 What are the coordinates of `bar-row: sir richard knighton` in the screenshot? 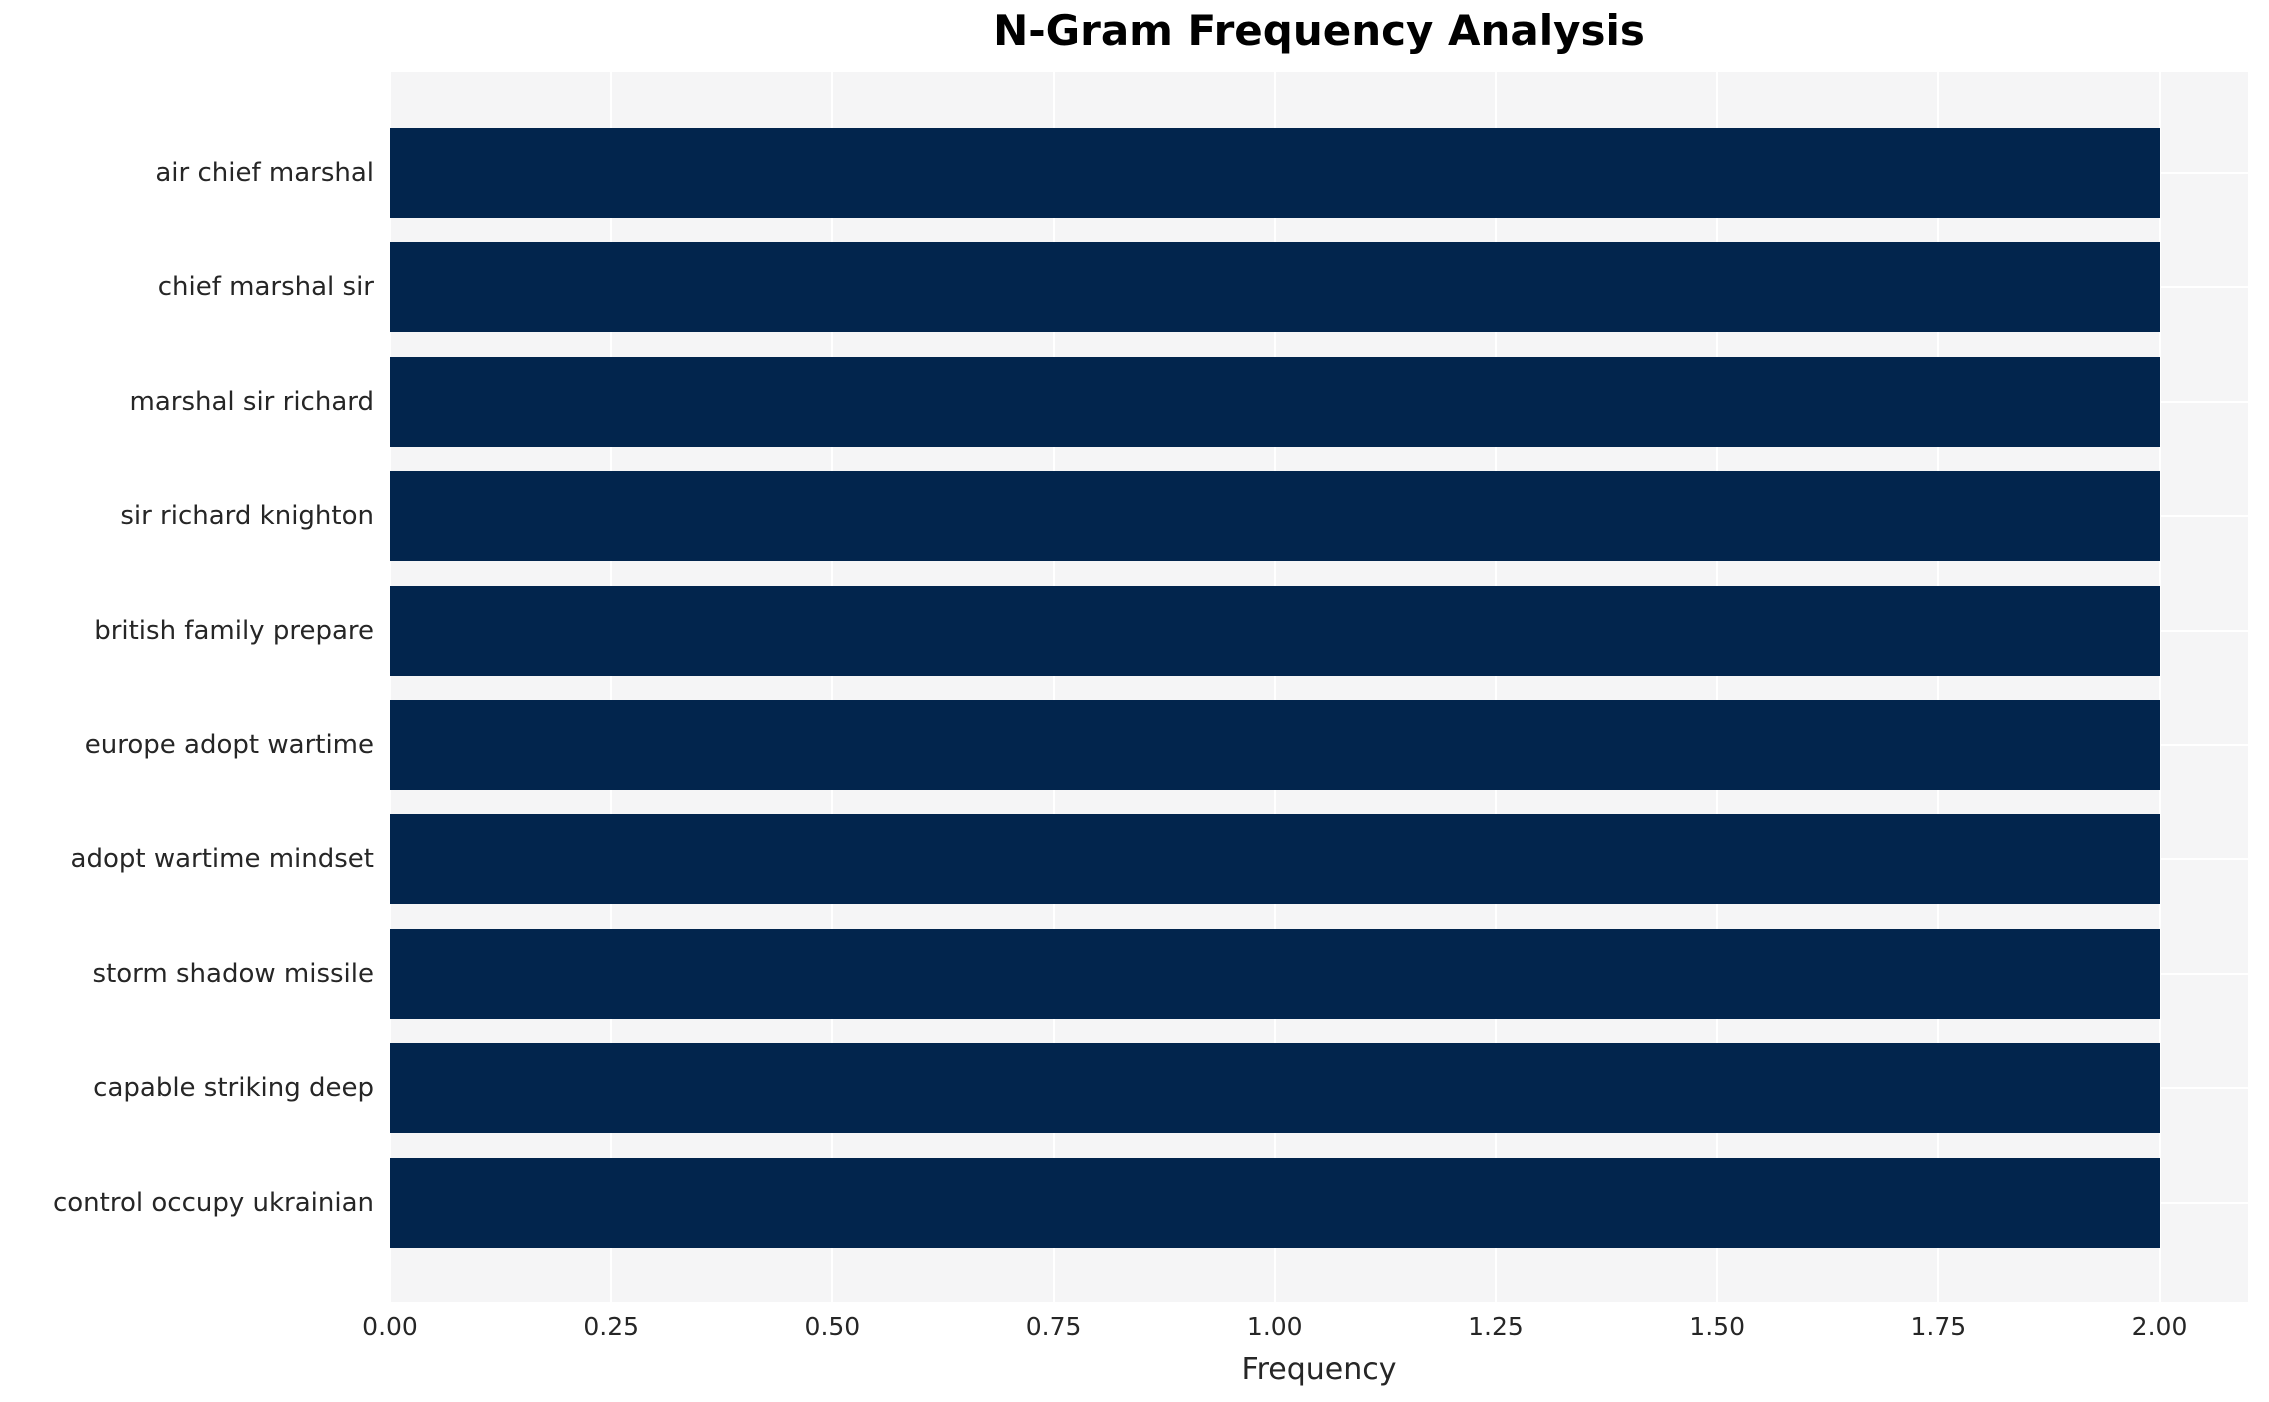 It's located at (1184, 516).